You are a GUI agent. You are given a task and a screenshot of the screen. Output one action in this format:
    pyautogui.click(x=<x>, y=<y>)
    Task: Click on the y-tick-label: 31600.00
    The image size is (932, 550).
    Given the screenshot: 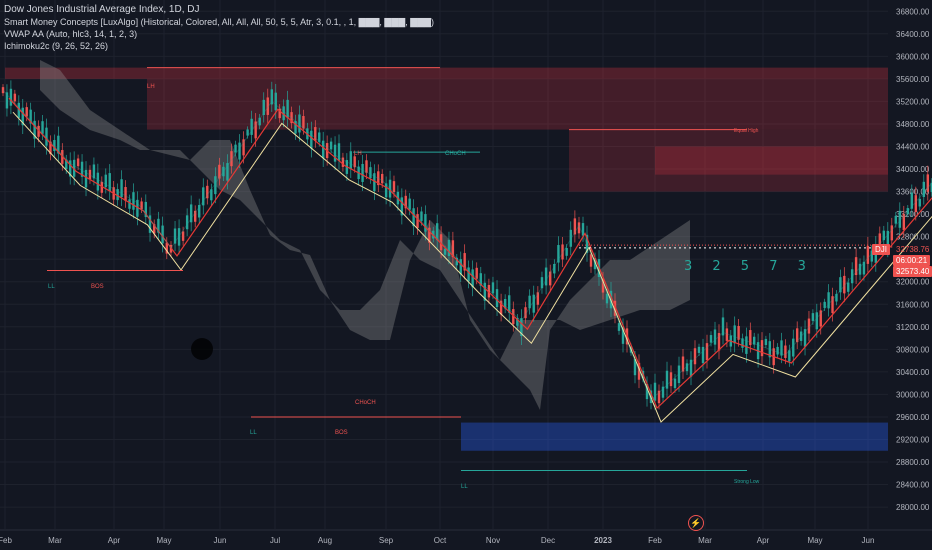 What is the action you would take?
    pyautogui.click(x=913, y=304)
    